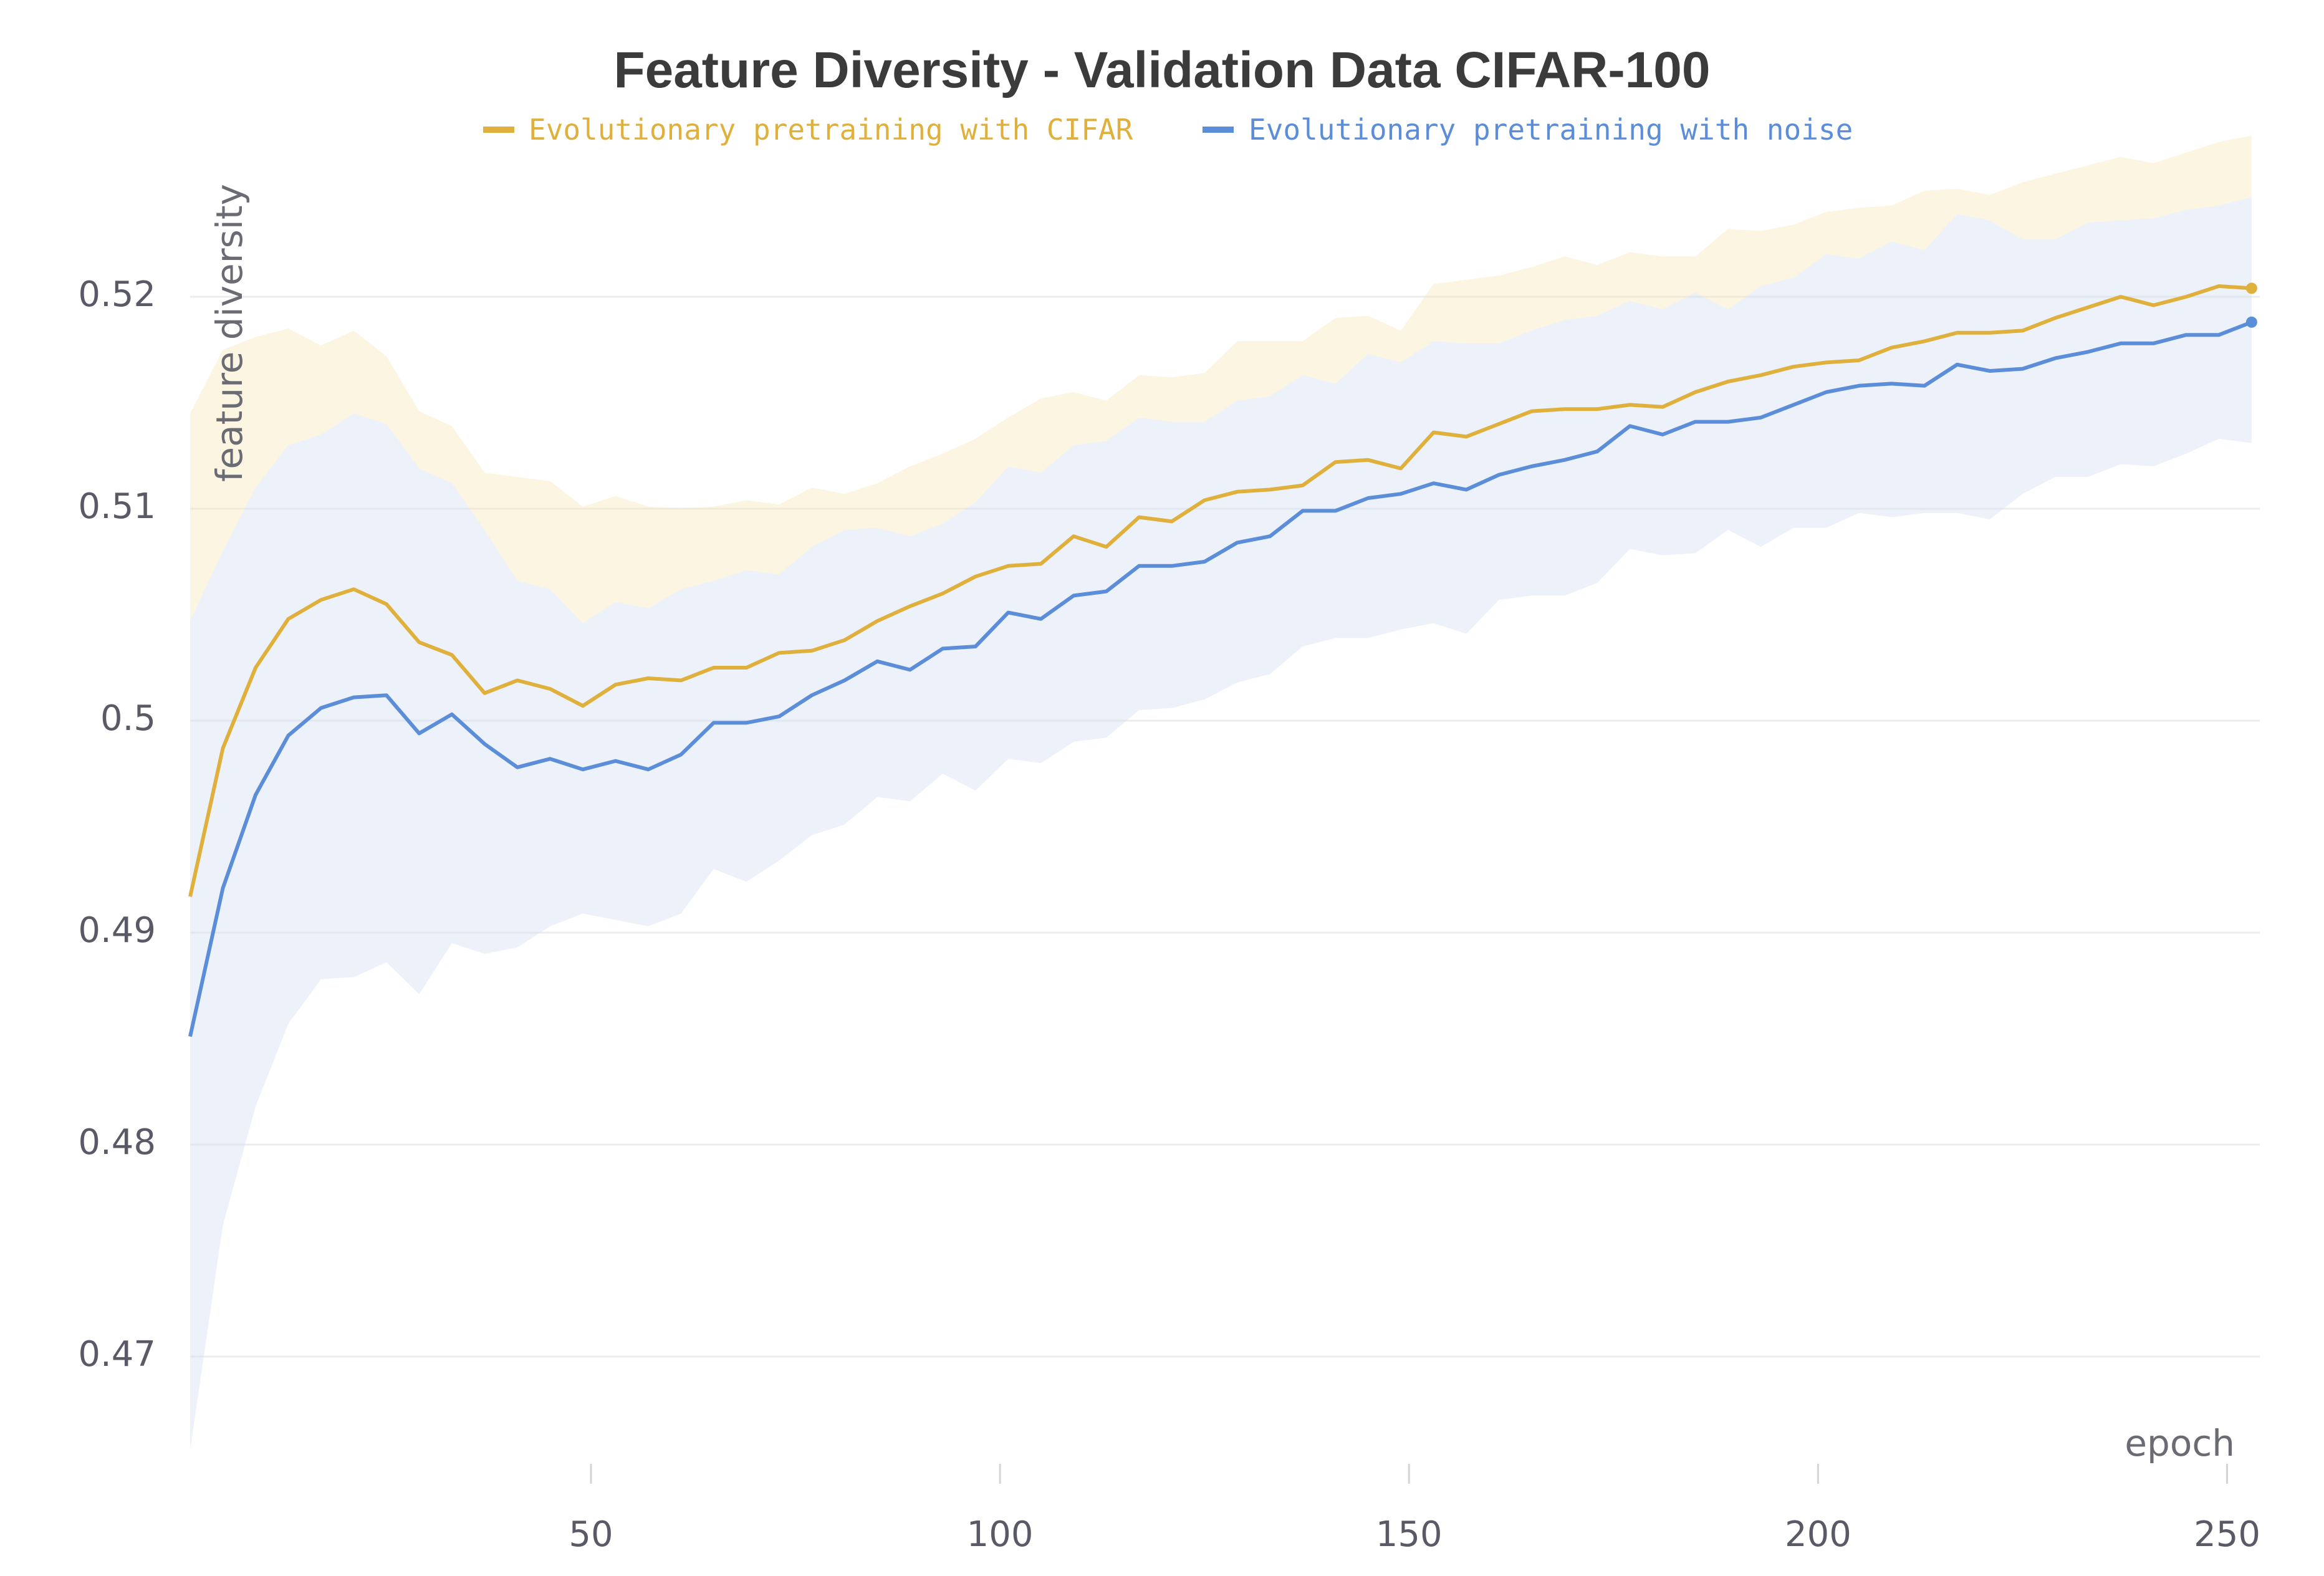 Image resolution: width=2324 pixels, height=1576 pixels. Describe the element at coordinates (1551, 130) in the screenshot. I see `legend-label: Evolutionary pretraining with noise` at that location.